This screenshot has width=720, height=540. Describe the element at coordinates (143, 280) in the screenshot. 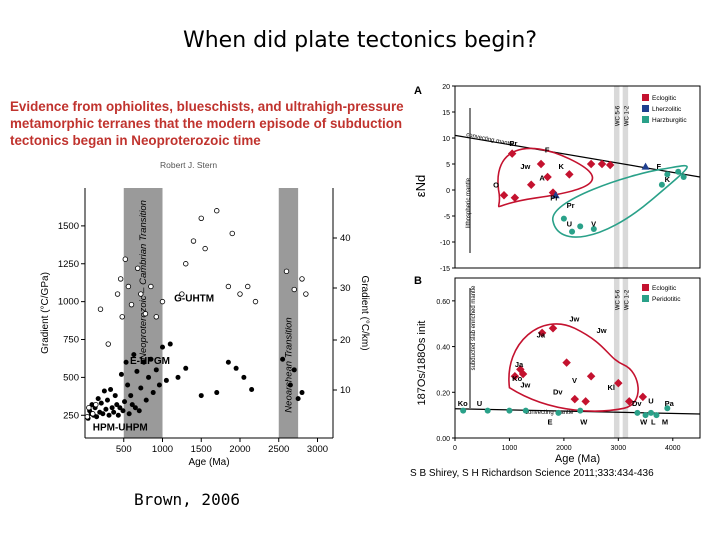

I see `band-label: Neoproterozoic – Cambrian Transition` at that location.